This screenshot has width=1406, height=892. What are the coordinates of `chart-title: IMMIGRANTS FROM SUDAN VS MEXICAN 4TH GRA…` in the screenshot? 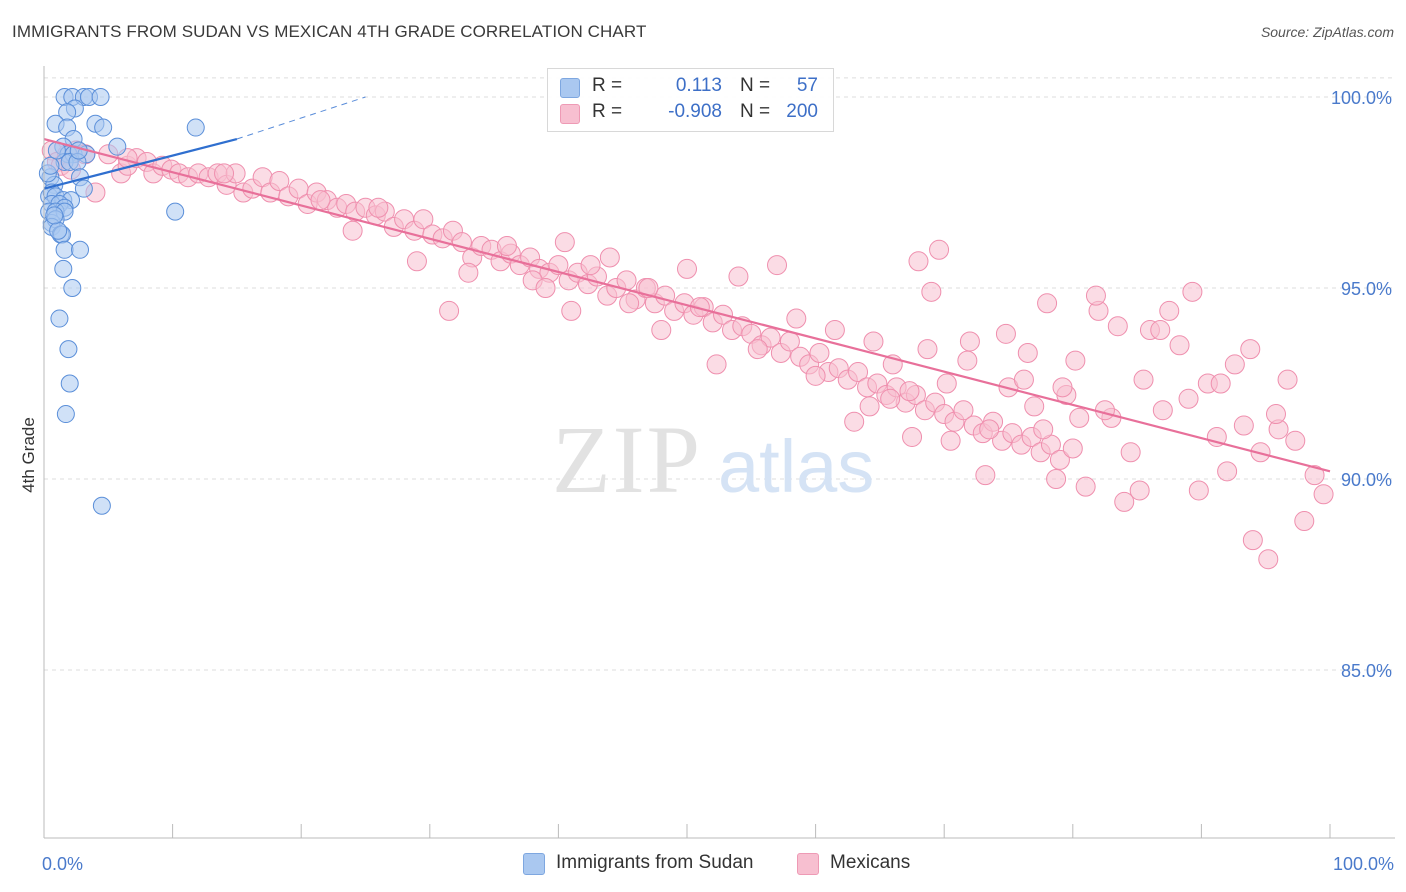 It's located at (329, 31).